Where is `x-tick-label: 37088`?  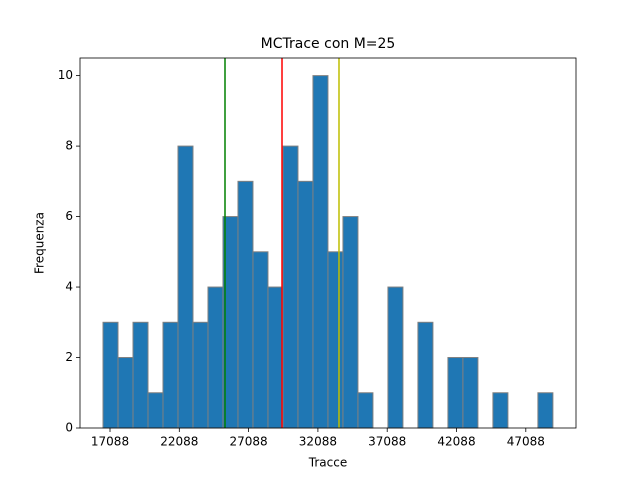
x-tick-label: 37088 is located at coordinates (387, 442).